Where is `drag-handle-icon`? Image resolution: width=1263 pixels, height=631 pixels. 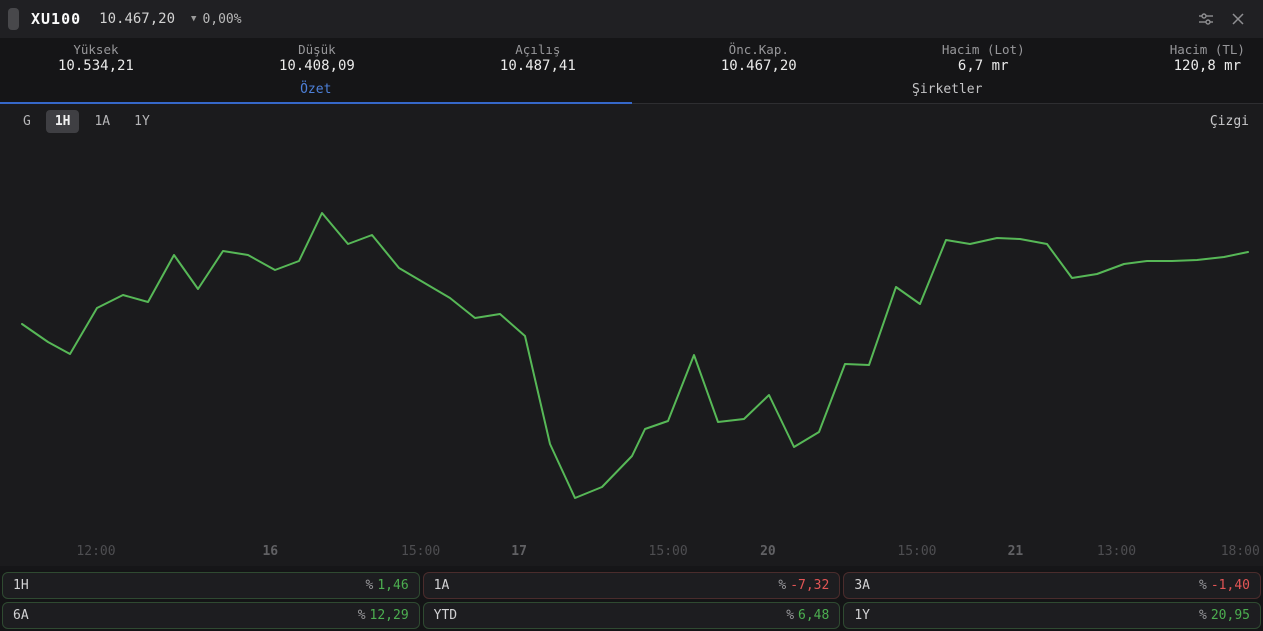 drag-handle-icon is located at coordinates (13, 19).